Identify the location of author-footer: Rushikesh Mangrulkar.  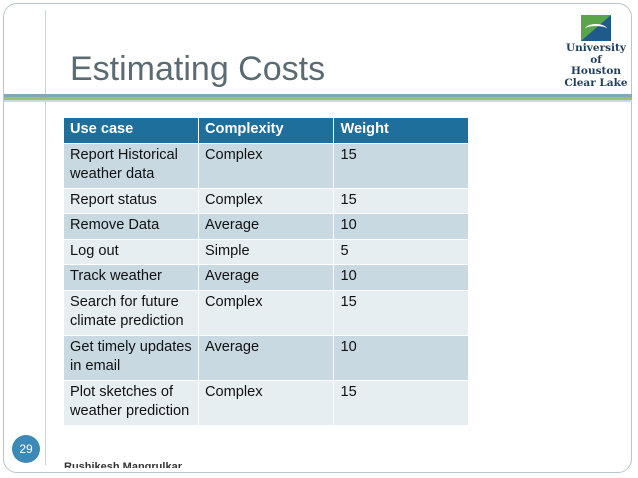
(123, 464).